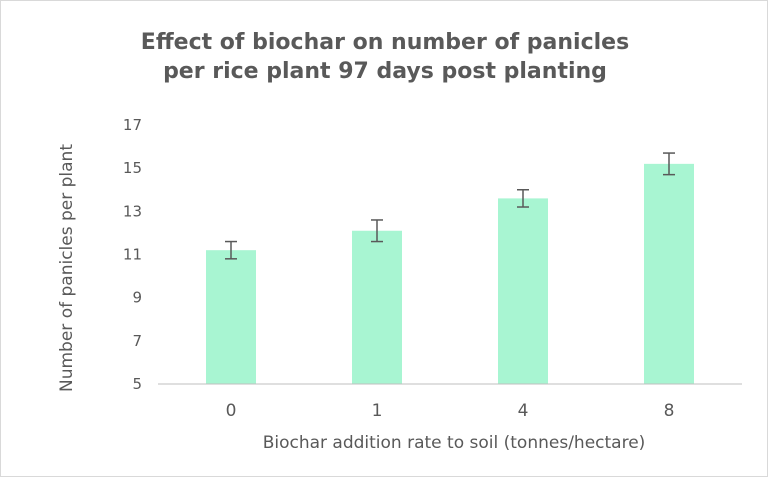 Image resolution: width=768 pixels, height=477 pixels. What do you see at coordinates (137, 298) in the screenshot?
I see `y-tick-label-9: 9` at bounding box center [137, 298].